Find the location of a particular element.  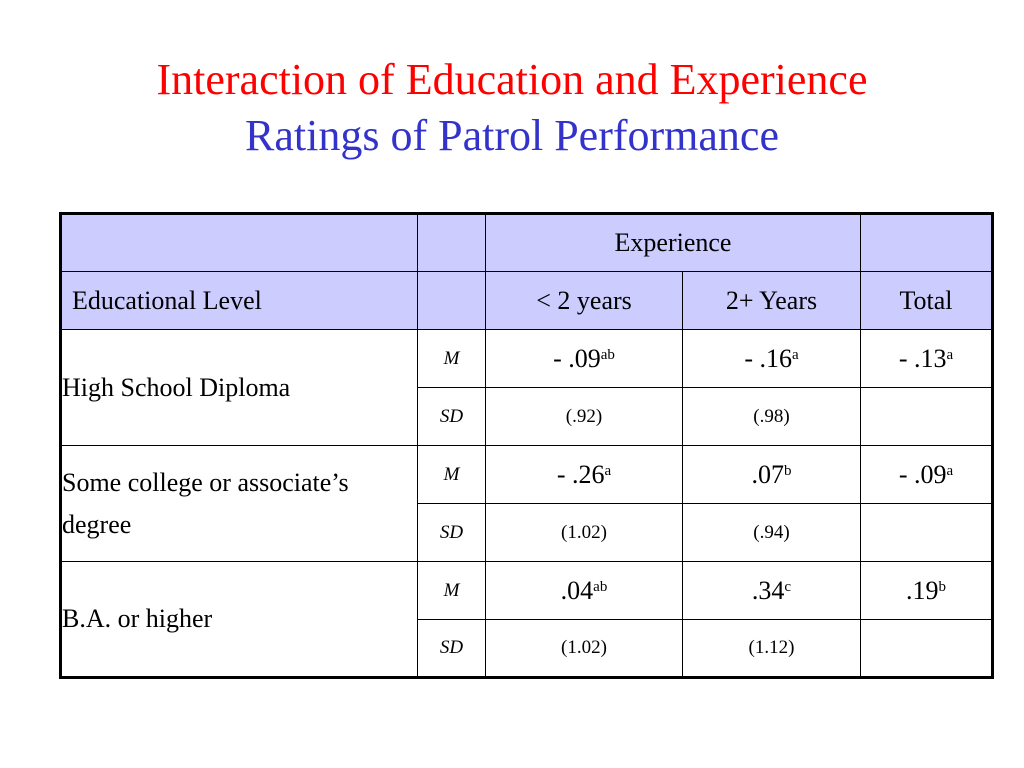

mean-value: - .13 is located at coordinates (922, 358).